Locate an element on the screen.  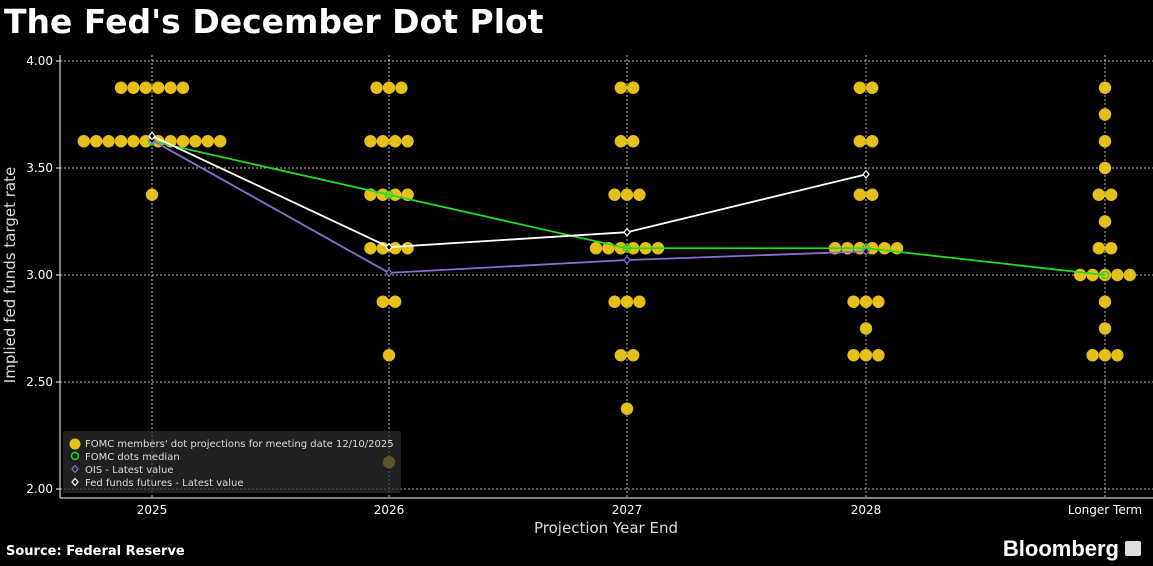
bloomberg-logo: Bloomberg is located at coordinates (1060, 548).